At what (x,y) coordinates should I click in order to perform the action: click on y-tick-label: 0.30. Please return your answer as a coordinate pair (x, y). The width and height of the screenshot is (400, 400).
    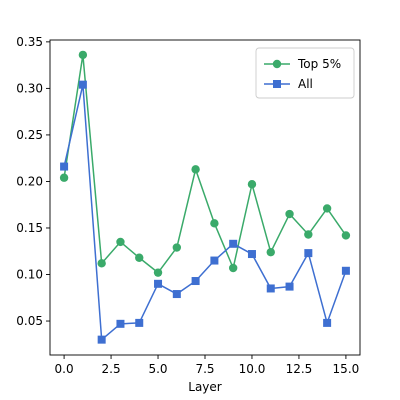
    Looking at the image, I should click on (29, 88).